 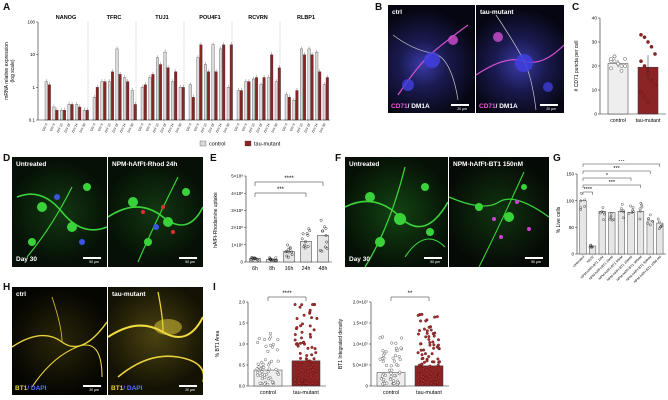 What do you see at coordinates (242, 302) in the screenshot?
I see `tick-label-i-left: 2.0` at bounding box center [242, 302].